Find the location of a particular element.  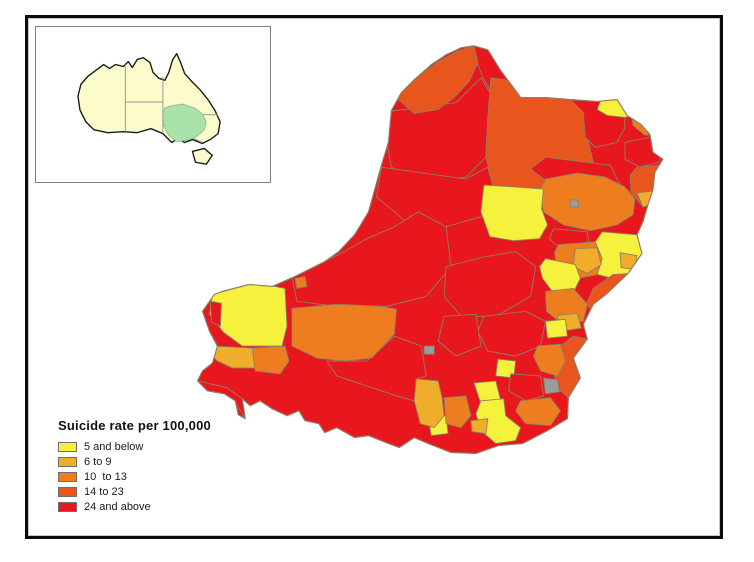

australia-locator-inset is located at coordinates (153, 104).